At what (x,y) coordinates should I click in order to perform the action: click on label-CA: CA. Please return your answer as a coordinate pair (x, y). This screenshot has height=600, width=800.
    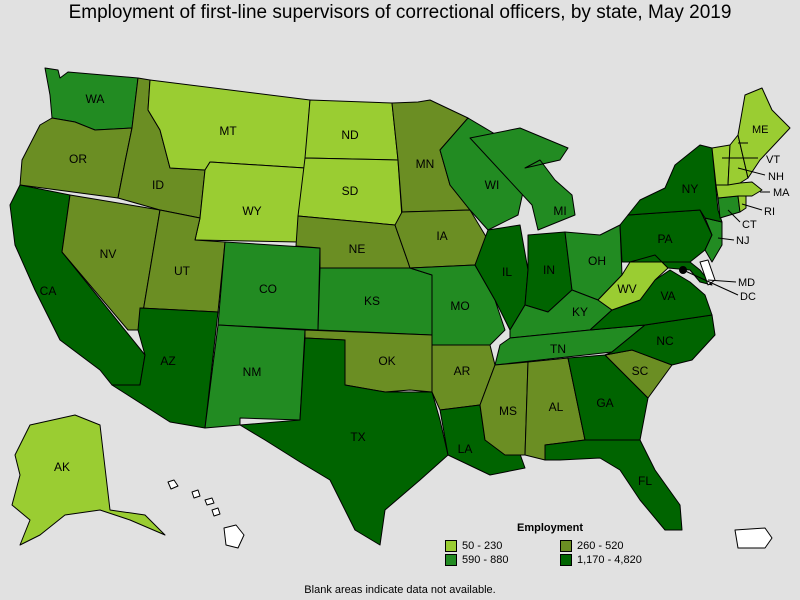
    Looking at the image, I should click on (48, 291).